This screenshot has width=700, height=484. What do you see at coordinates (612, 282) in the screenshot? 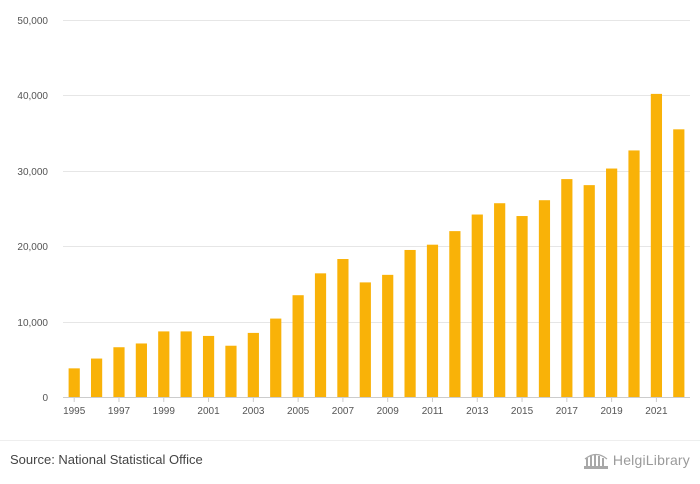
I see `bar-2019` at bounding box center [612, 282].